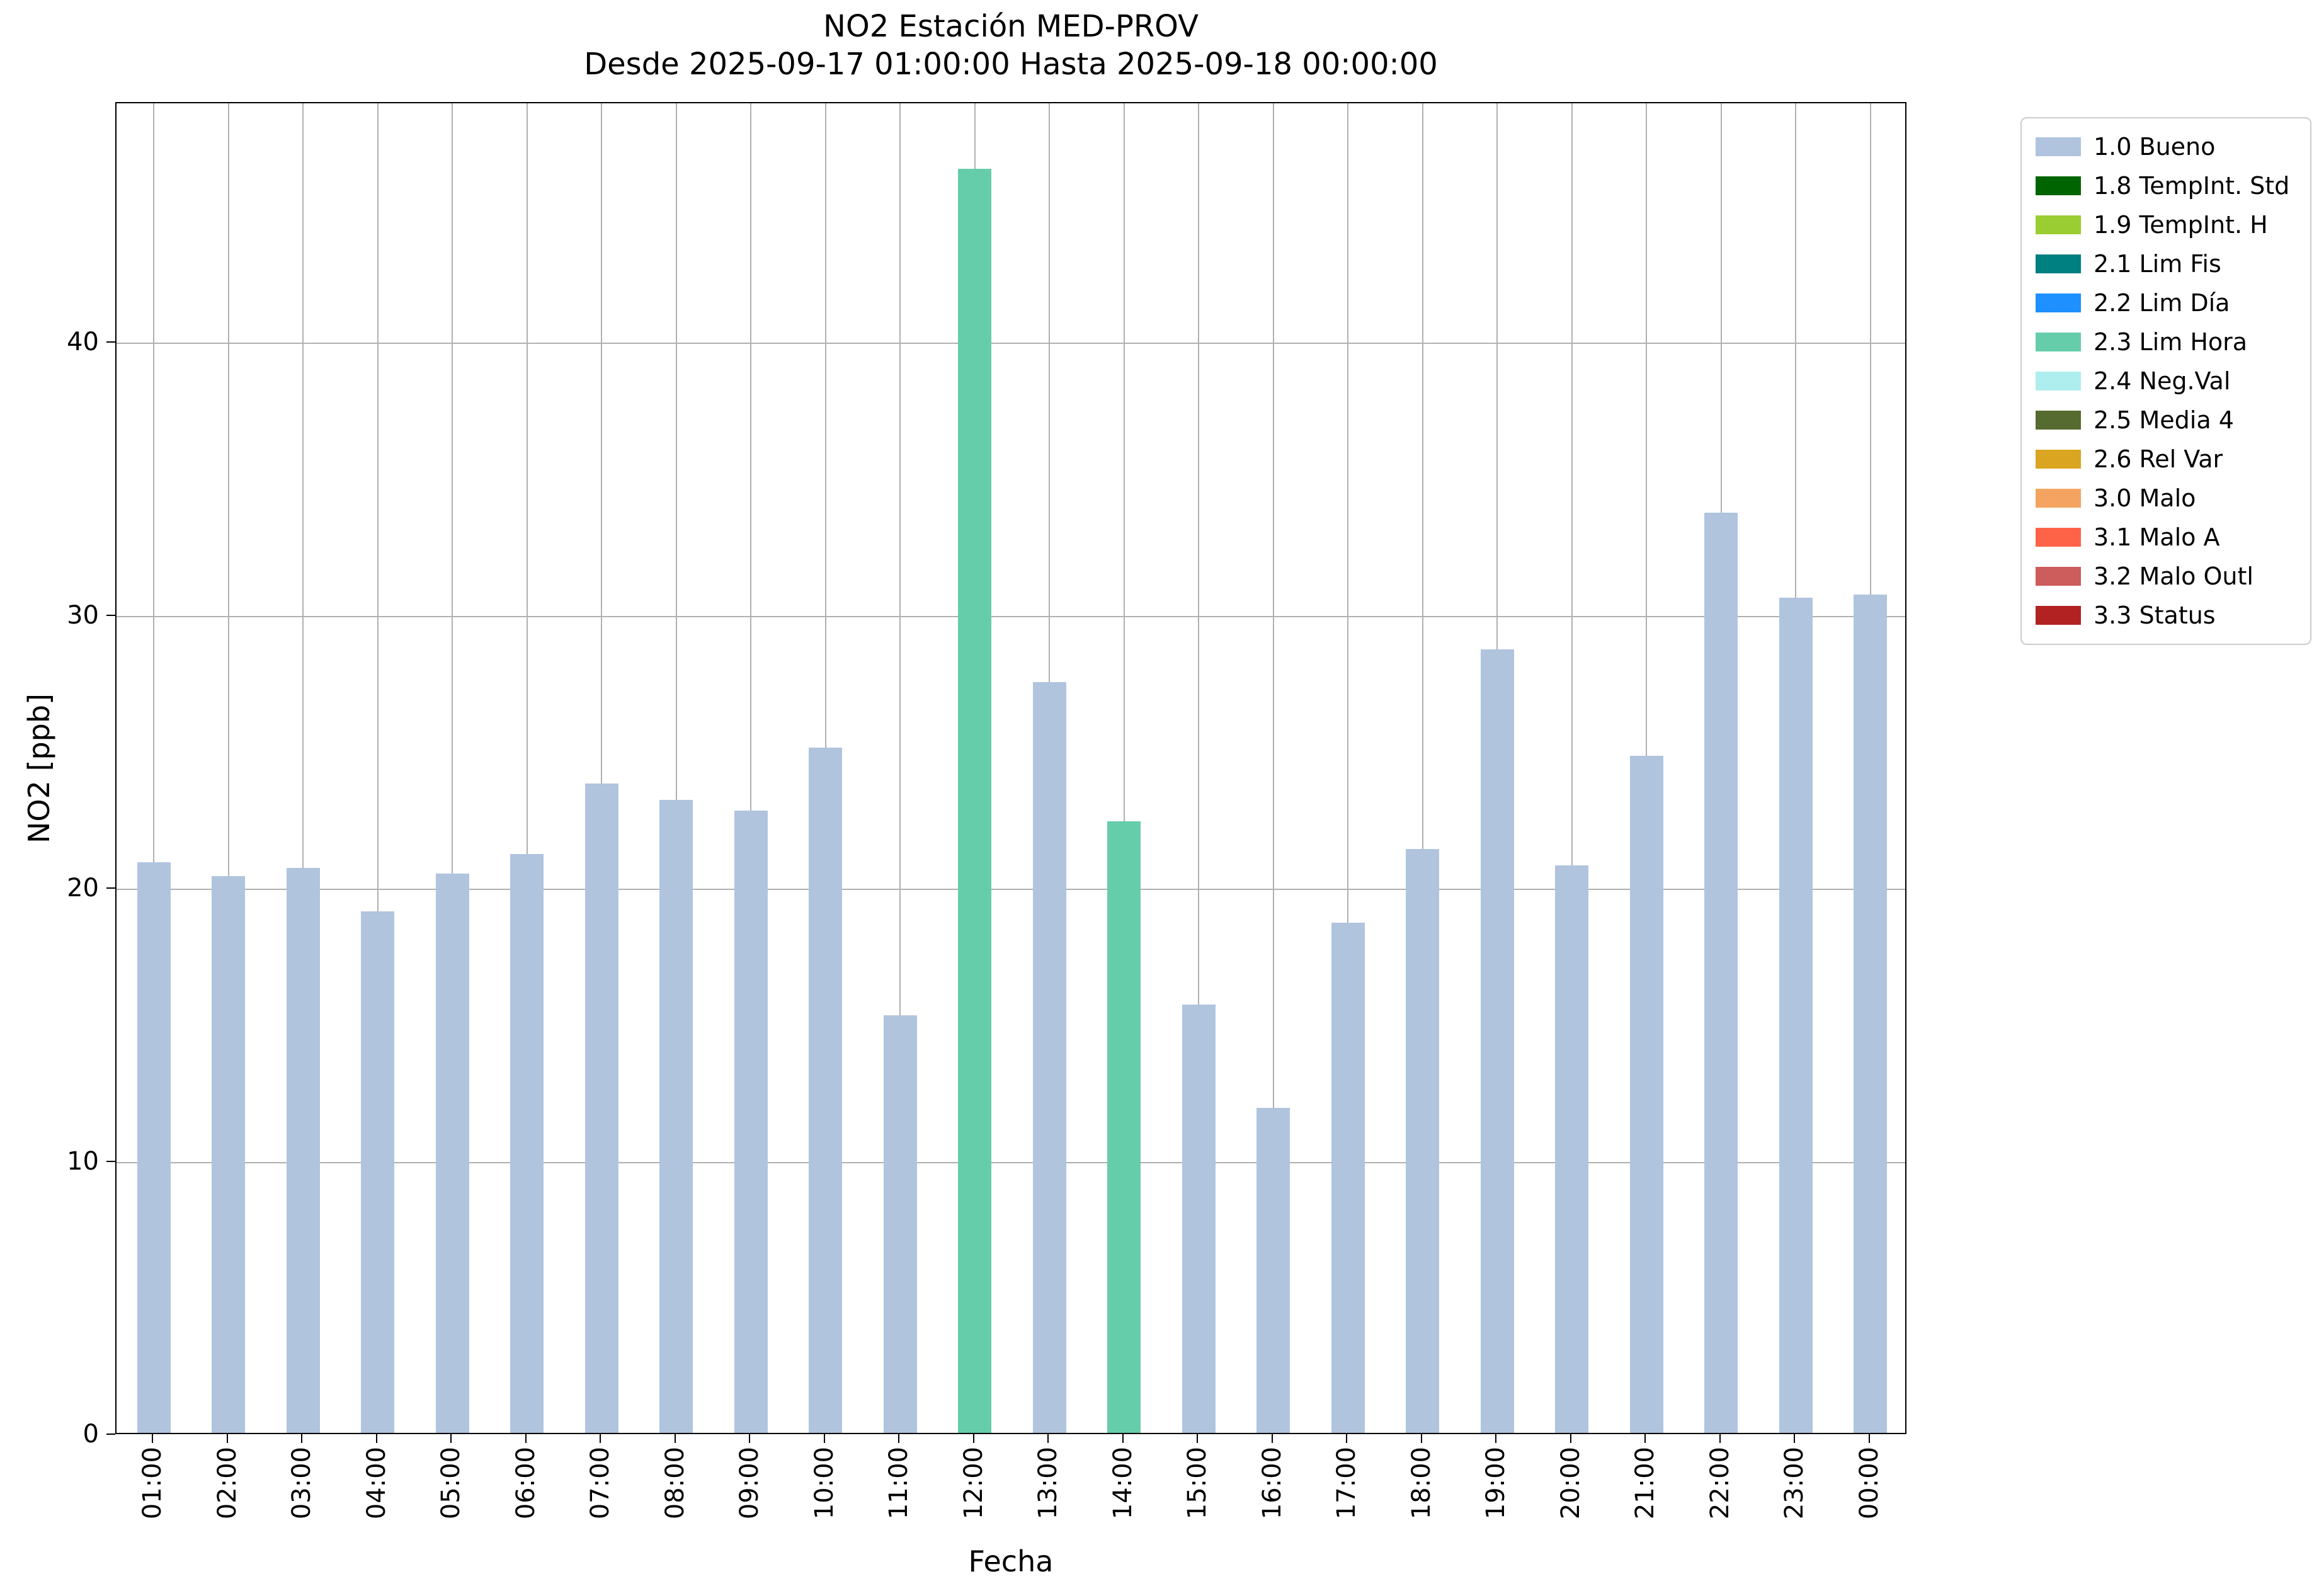  I want to click on x-tick-label: 13:00, so click(1048, 1483).